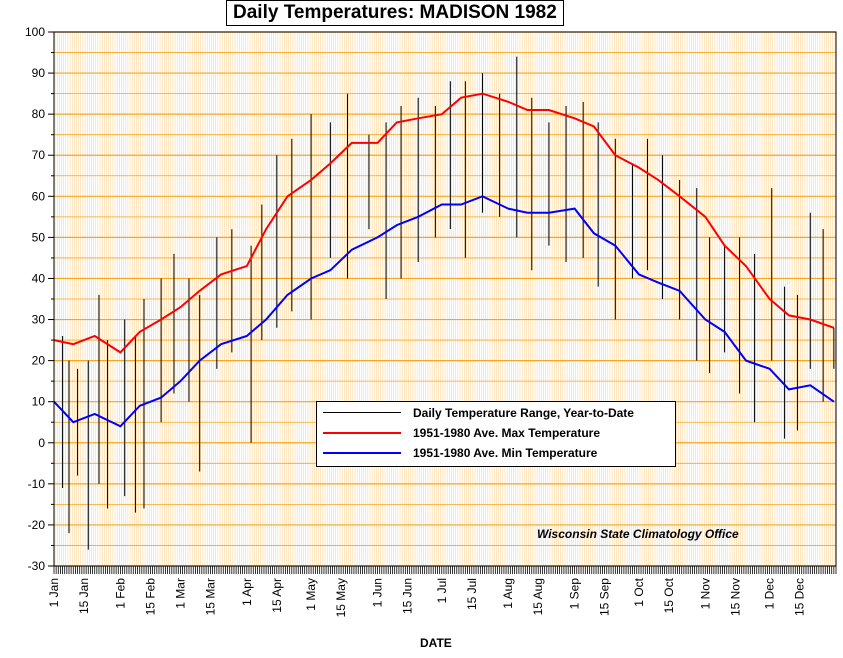 This screenshot has height=658, width=843. Describe the element at coordinates (770, 593) in the screenshot. I see `x-tick-label: 1 Dec` at that location.